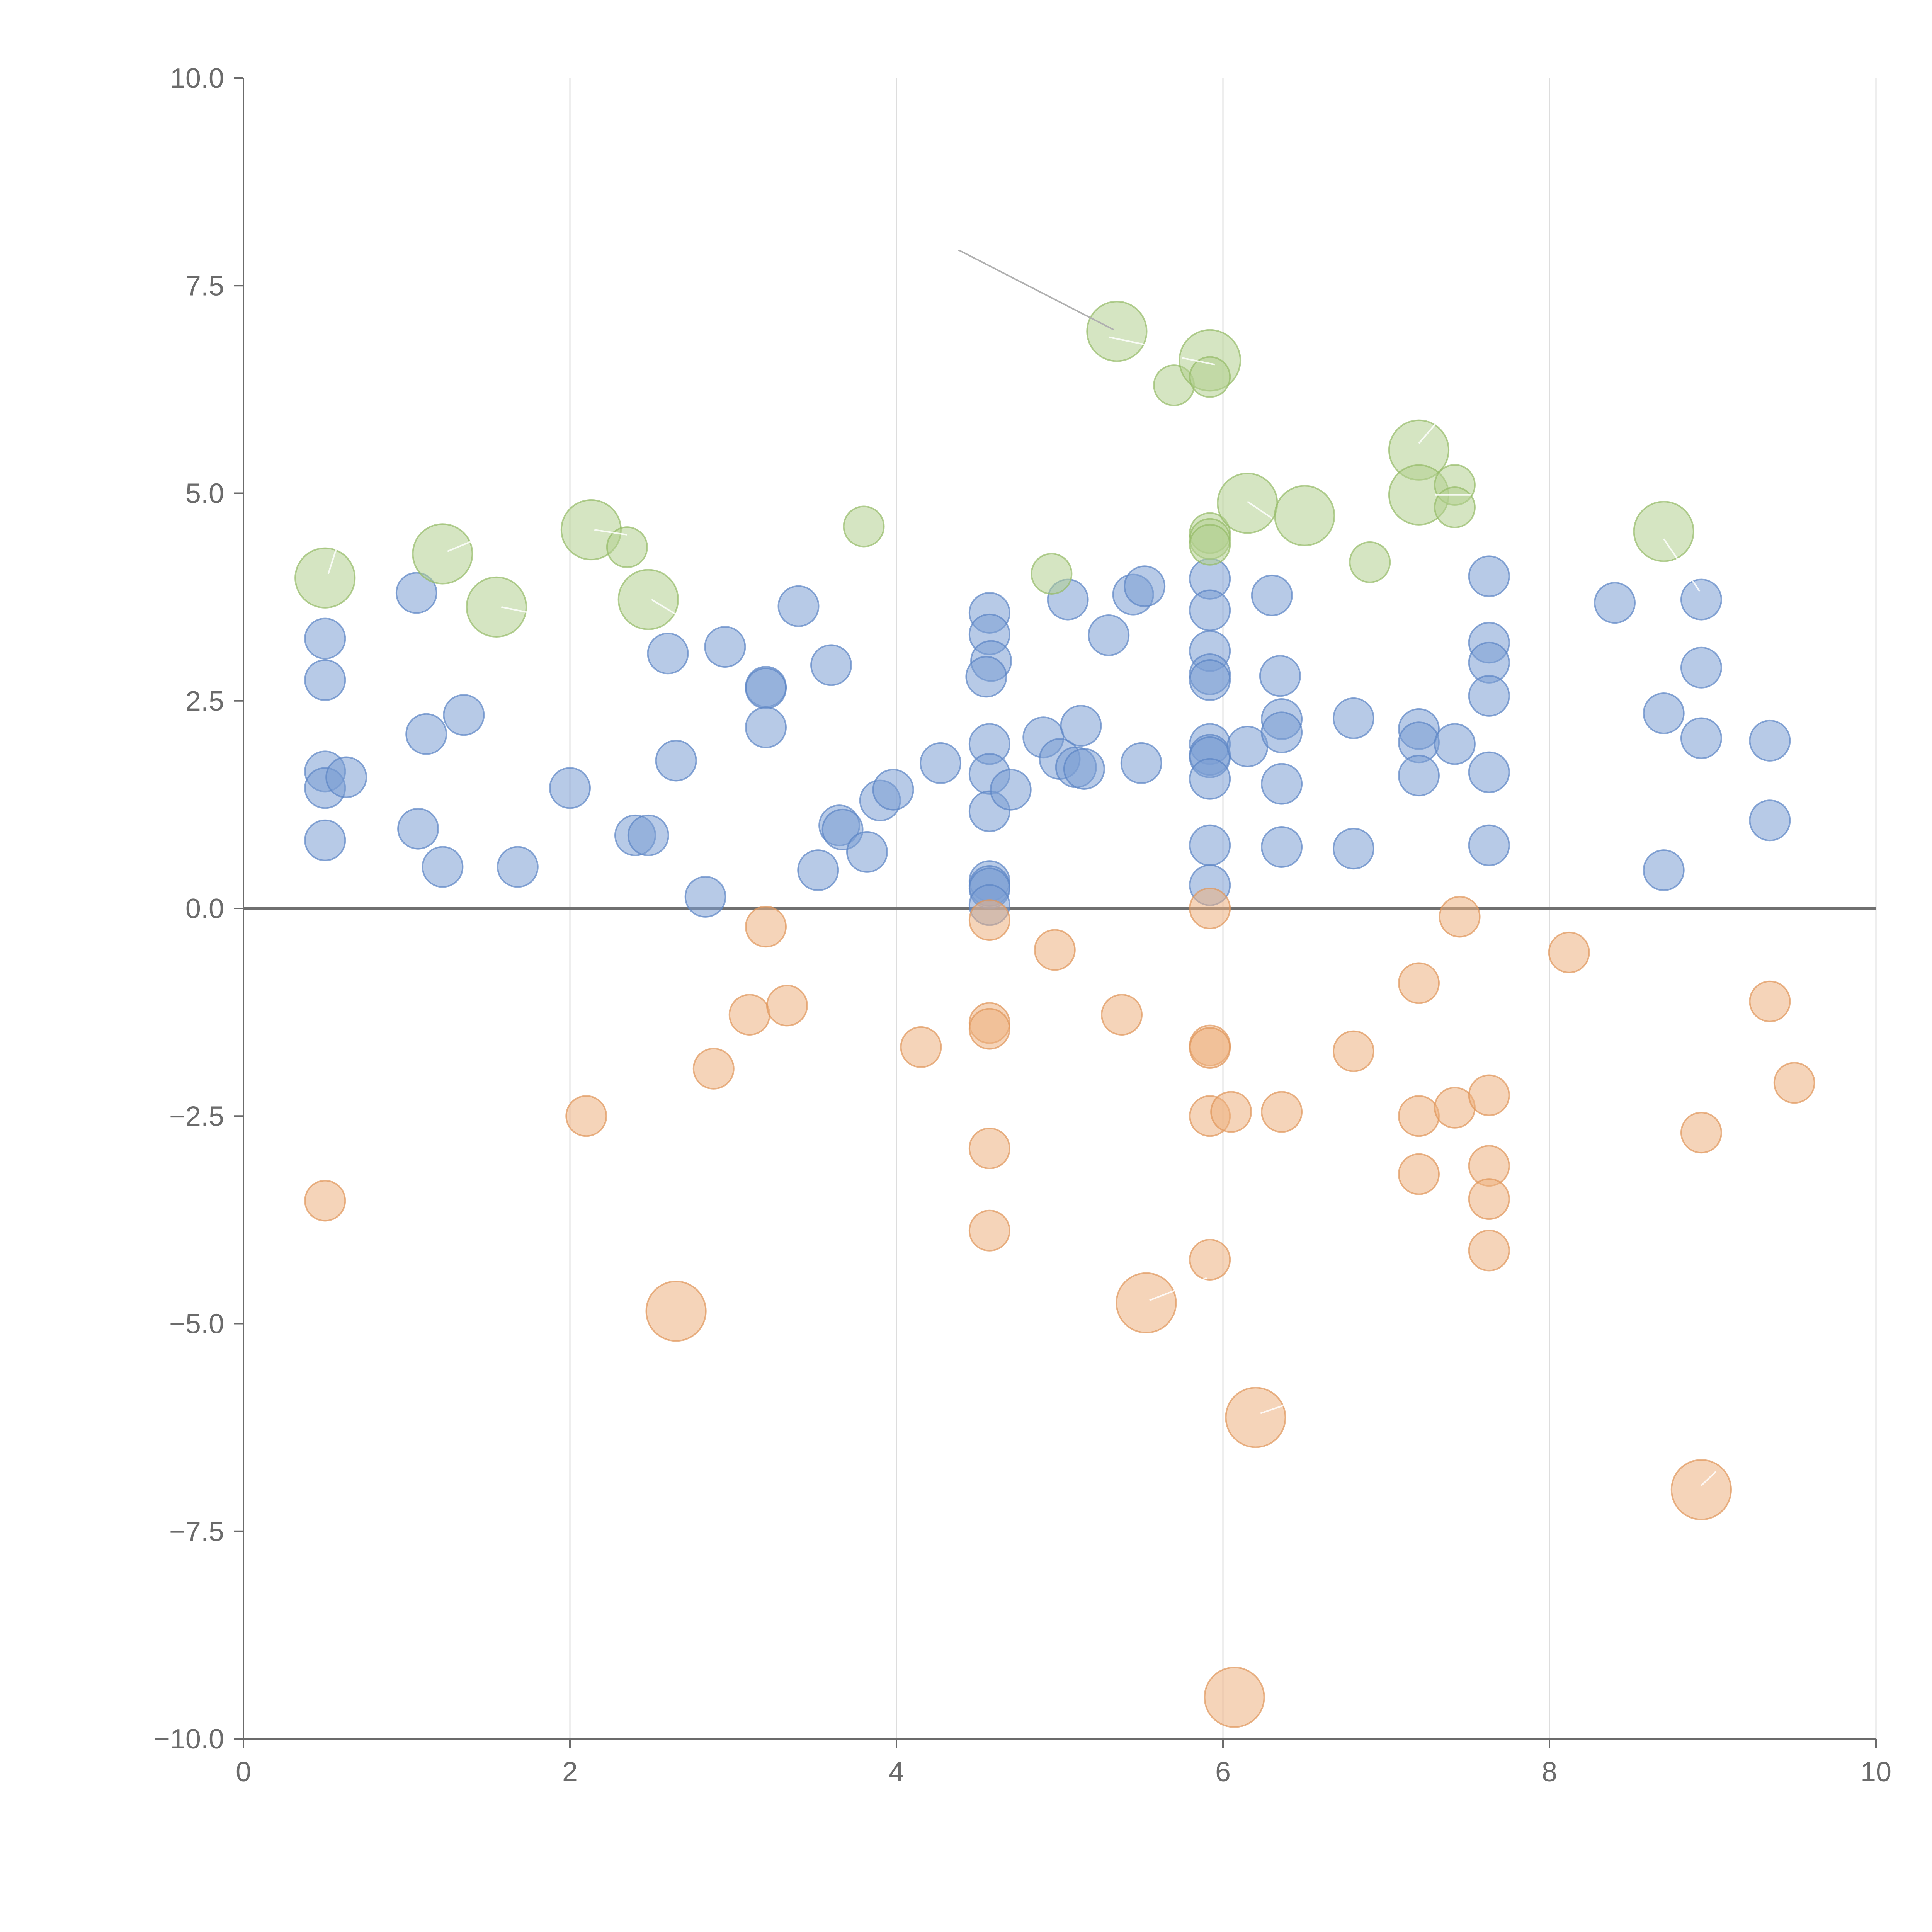  I want to click on x-tick-label-5: 10, so click(1876, 1772).